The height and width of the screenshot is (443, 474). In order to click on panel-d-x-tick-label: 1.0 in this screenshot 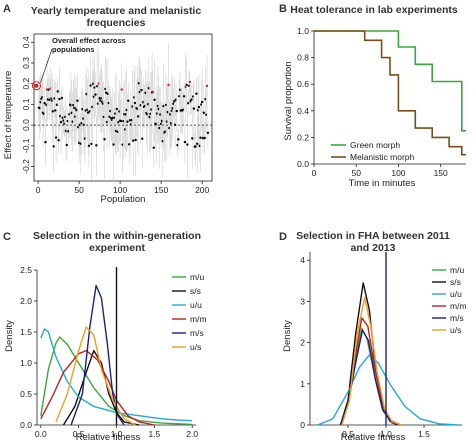, I will do `click(386, 434)`.